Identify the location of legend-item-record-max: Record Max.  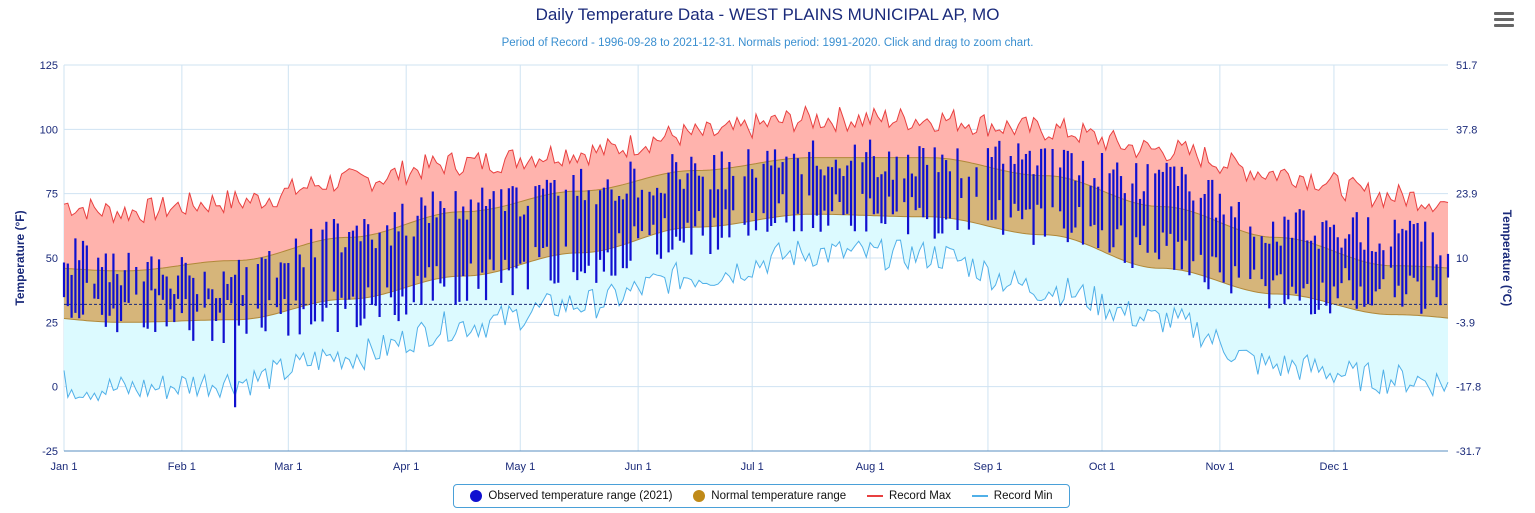
(908, 496).